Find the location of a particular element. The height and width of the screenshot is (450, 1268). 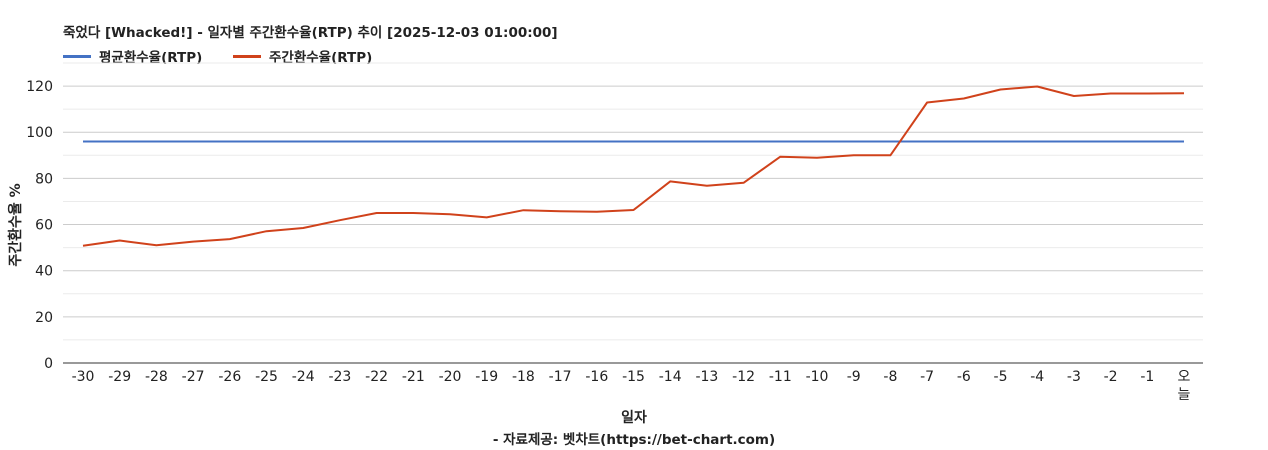

x-tick-label: -27 is located at coordinates (193, 377).